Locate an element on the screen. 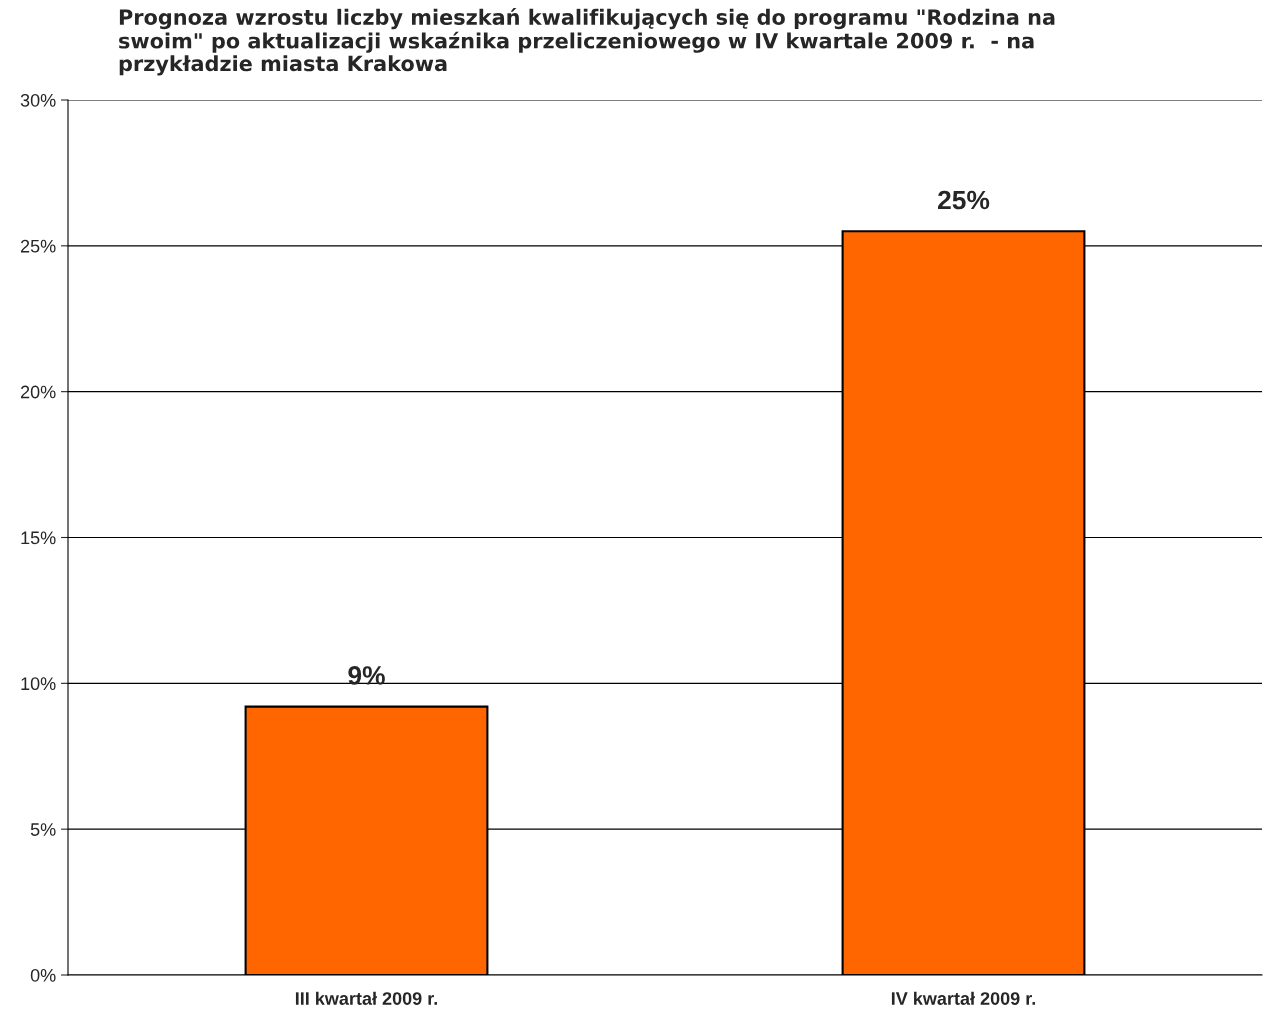 The image size is (1272, 1016). data-label: 25% is located at coordinates (964, 200).